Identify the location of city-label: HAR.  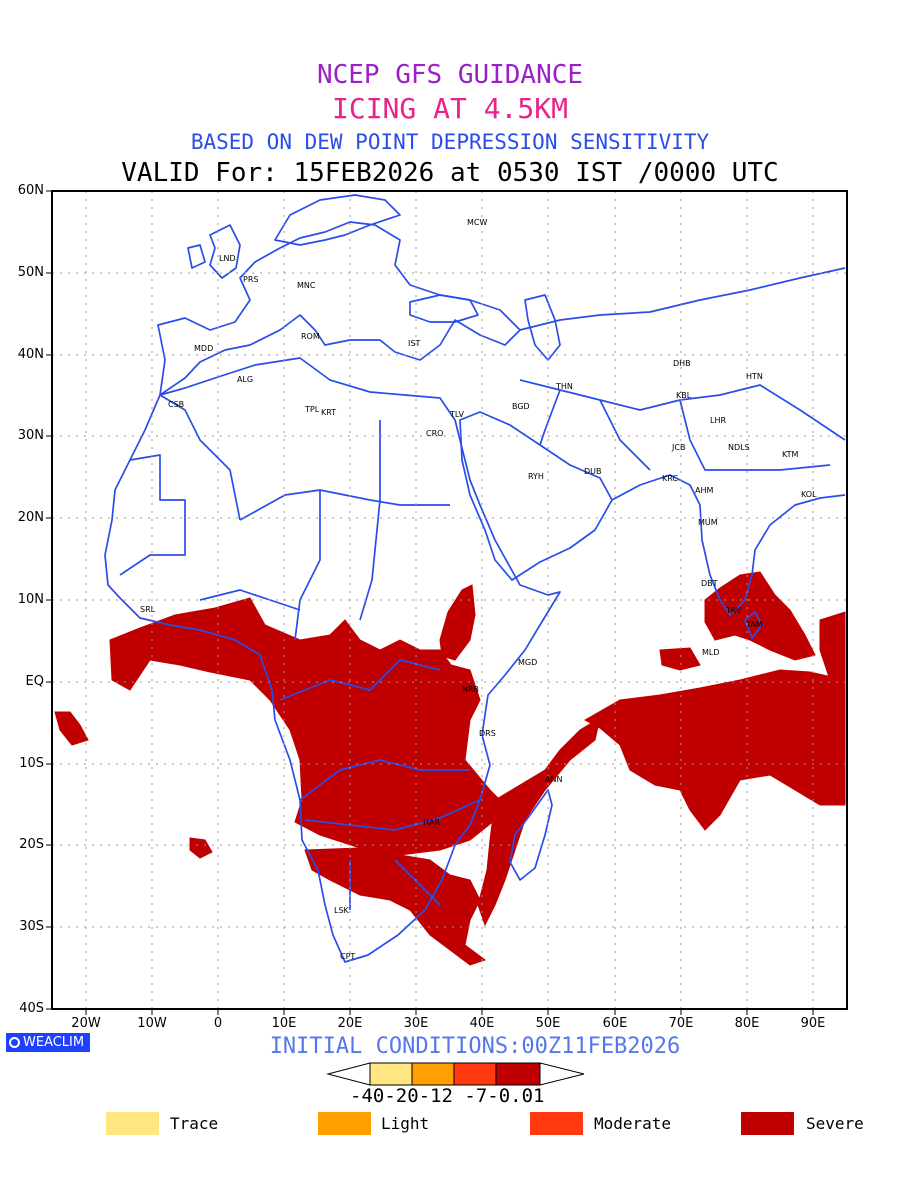
(432, 822).